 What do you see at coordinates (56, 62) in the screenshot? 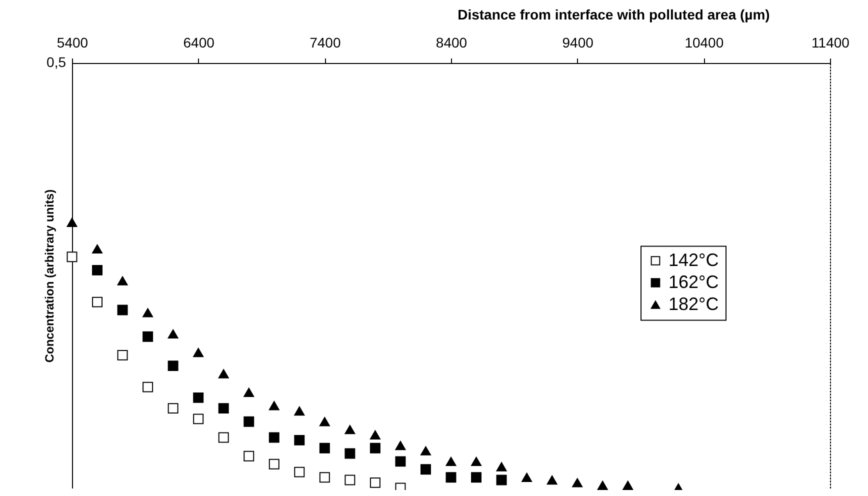
I see `text: 0,5` at bounding box center [56, 62].